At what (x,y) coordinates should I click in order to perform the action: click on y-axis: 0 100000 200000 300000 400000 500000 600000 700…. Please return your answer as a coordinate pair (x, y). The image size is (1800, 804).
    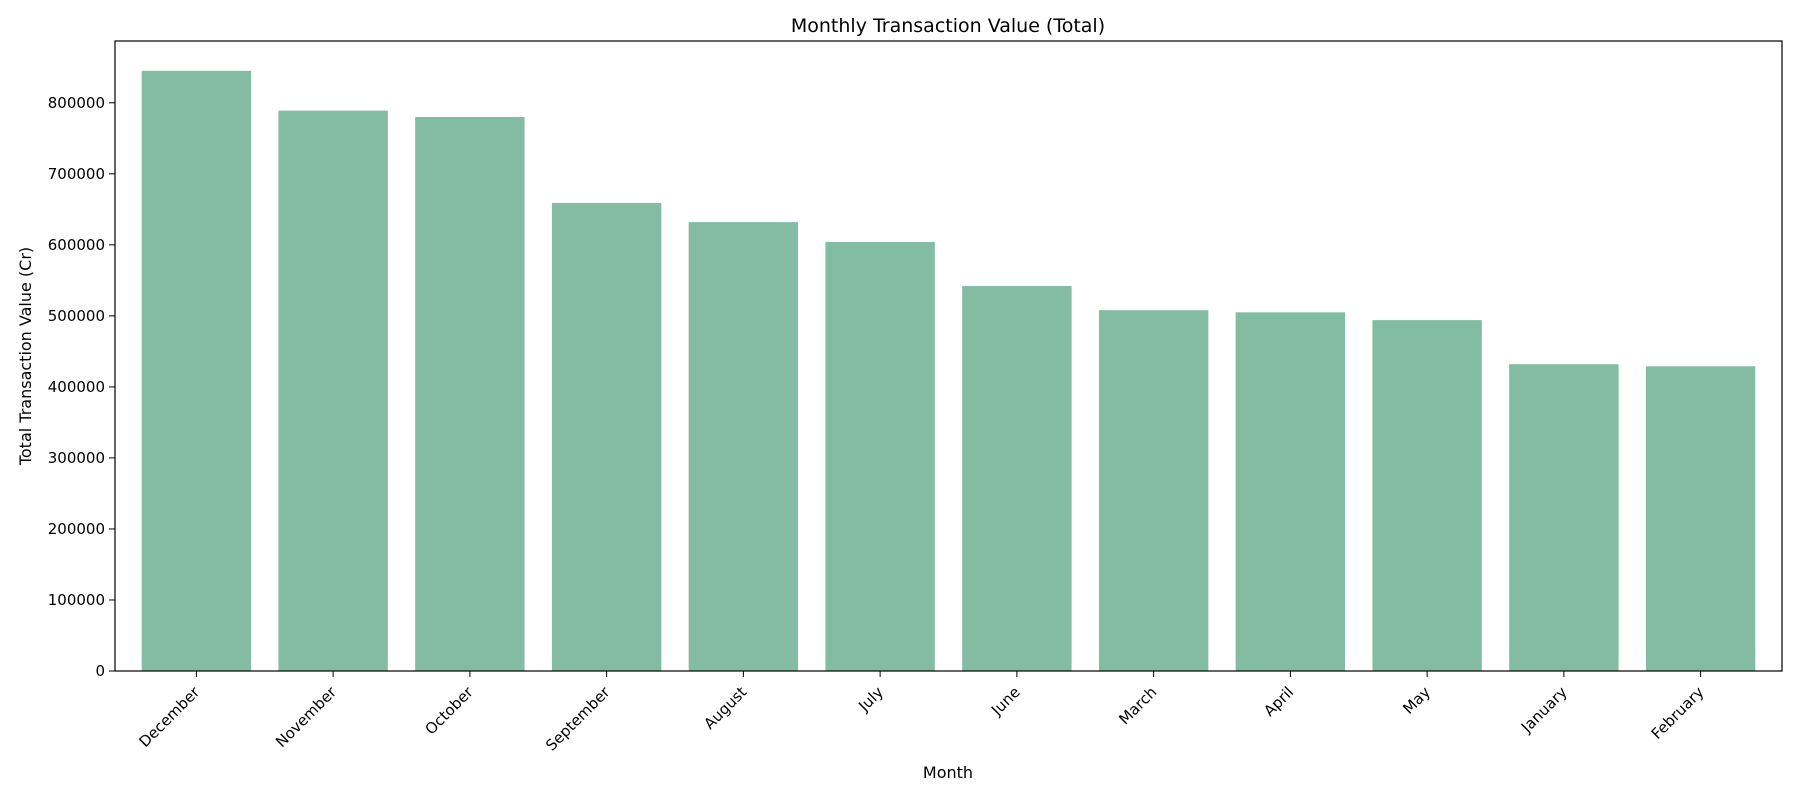
    Looking at the image, I should click on (81, 387).